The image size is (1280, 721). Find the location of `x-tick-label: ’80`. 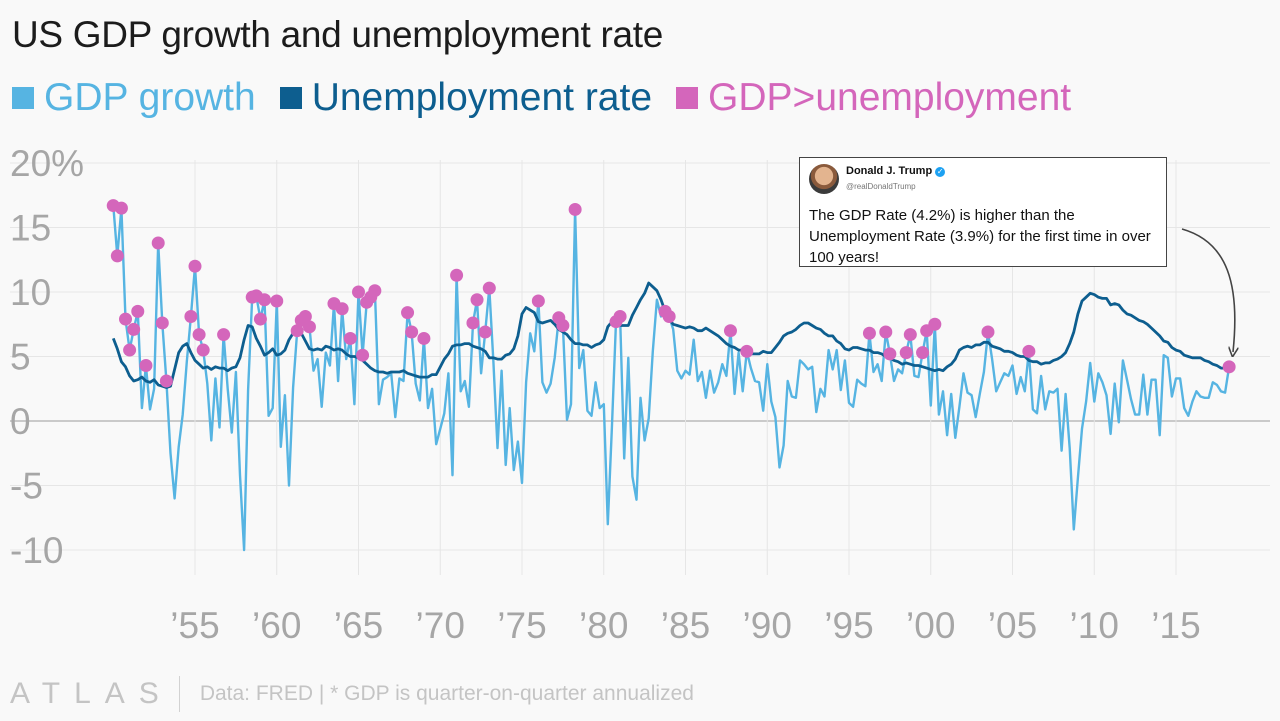

x-tick-label: ’80 is located at coordinates (603, 625).